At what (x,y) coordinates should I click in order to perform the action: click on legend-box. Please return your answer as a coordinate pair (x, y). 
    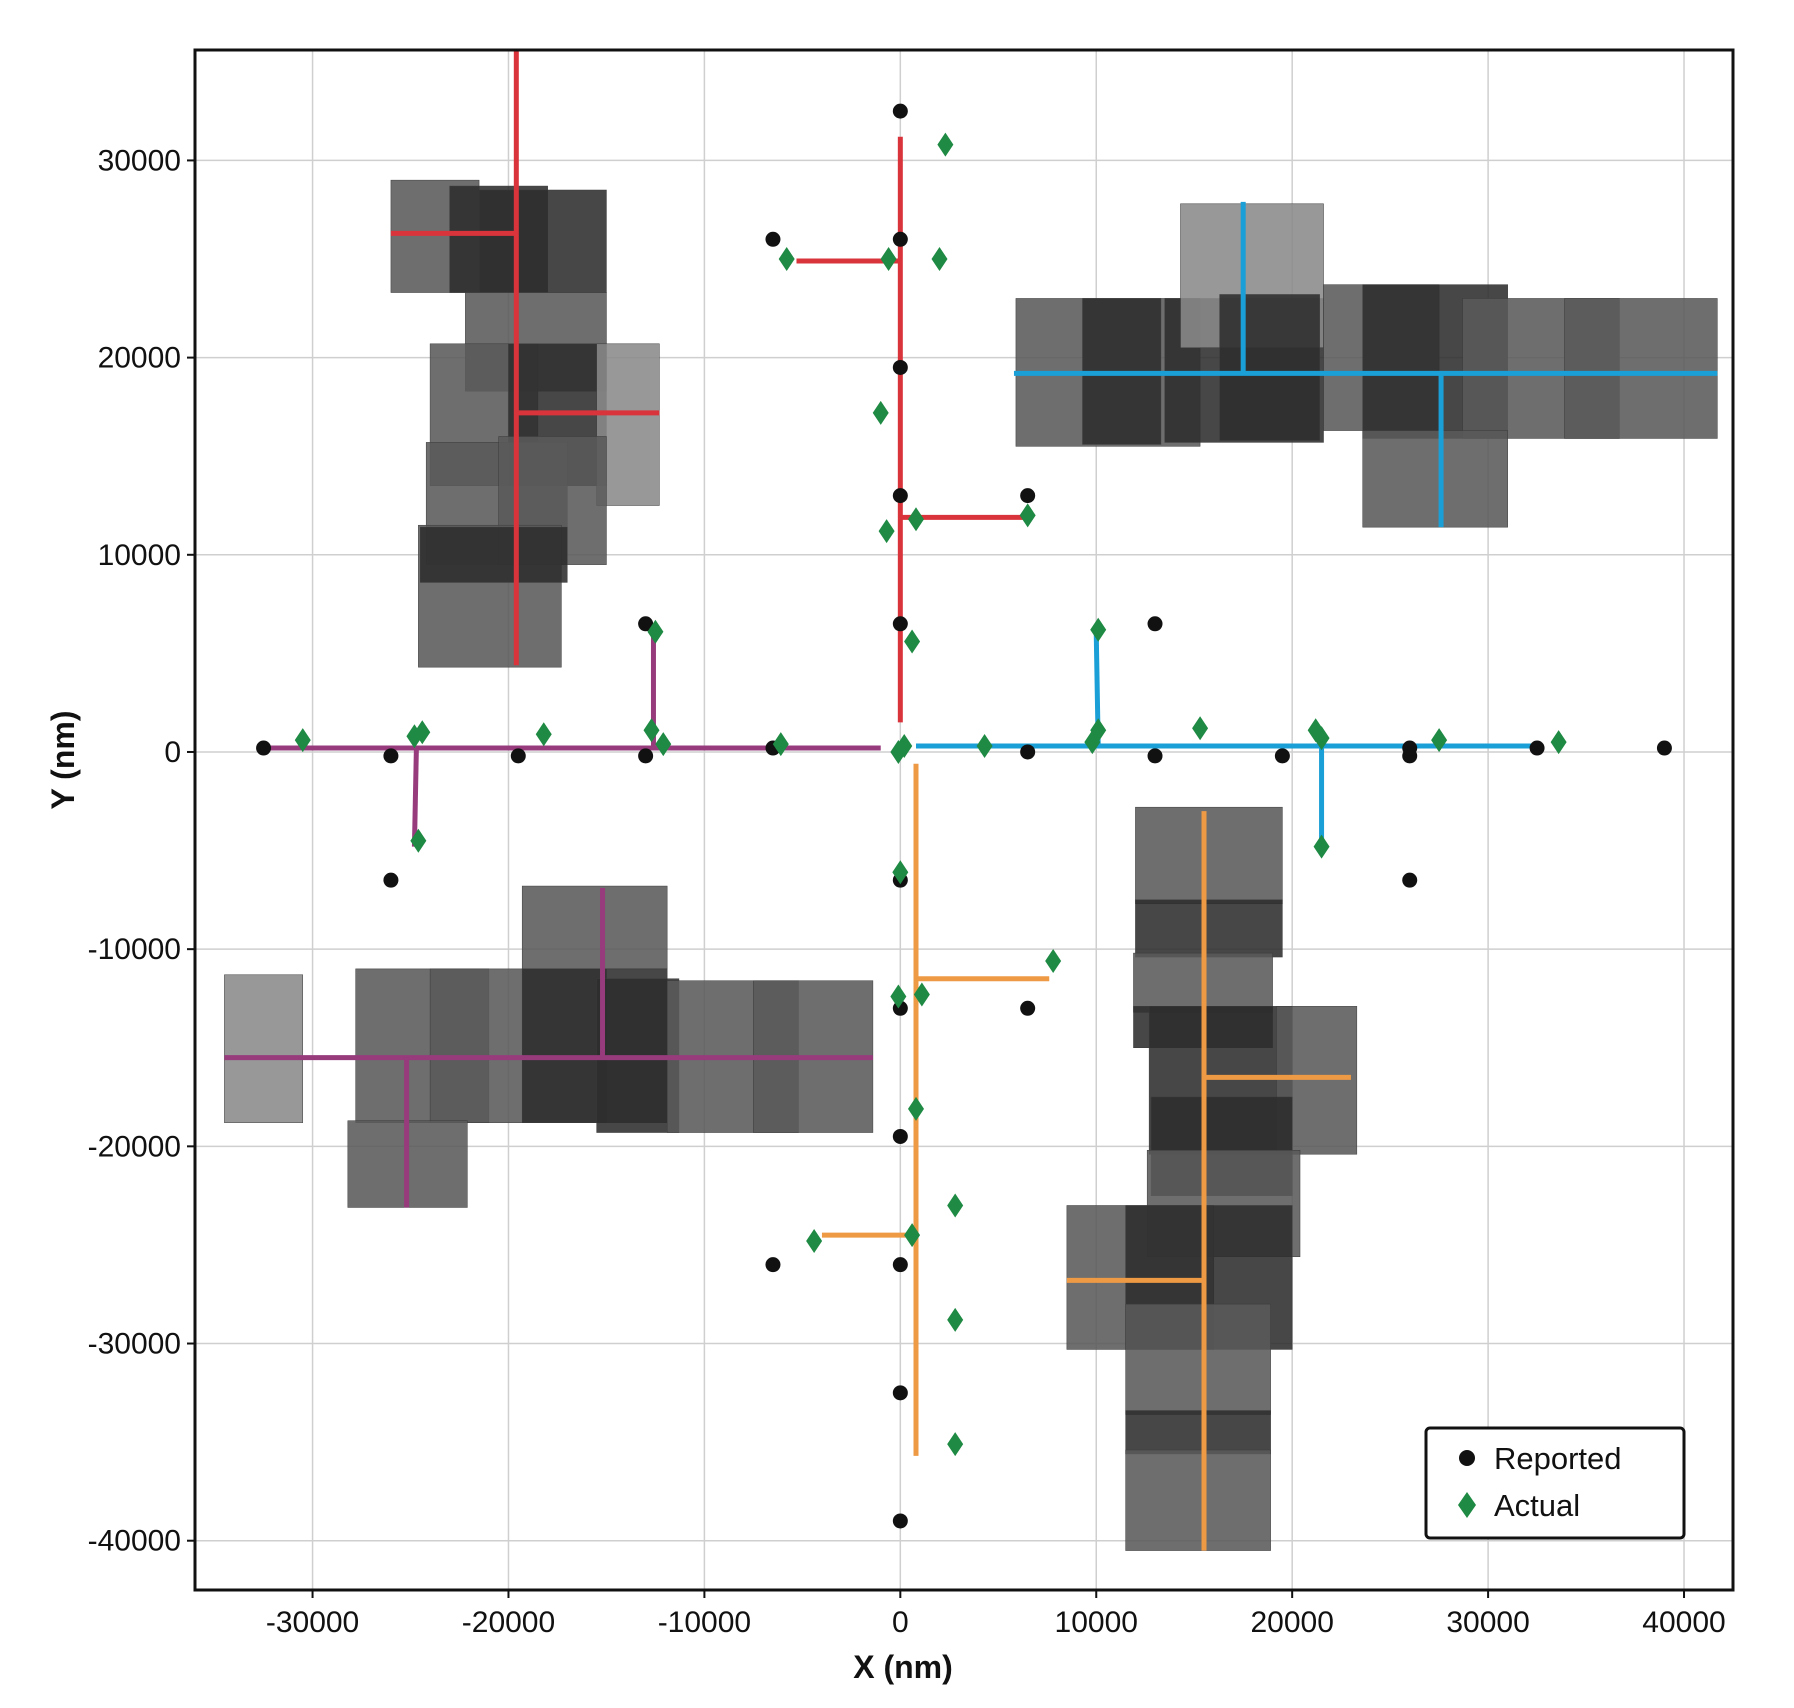
    Looking at the image, I should click on (1555, 1483).